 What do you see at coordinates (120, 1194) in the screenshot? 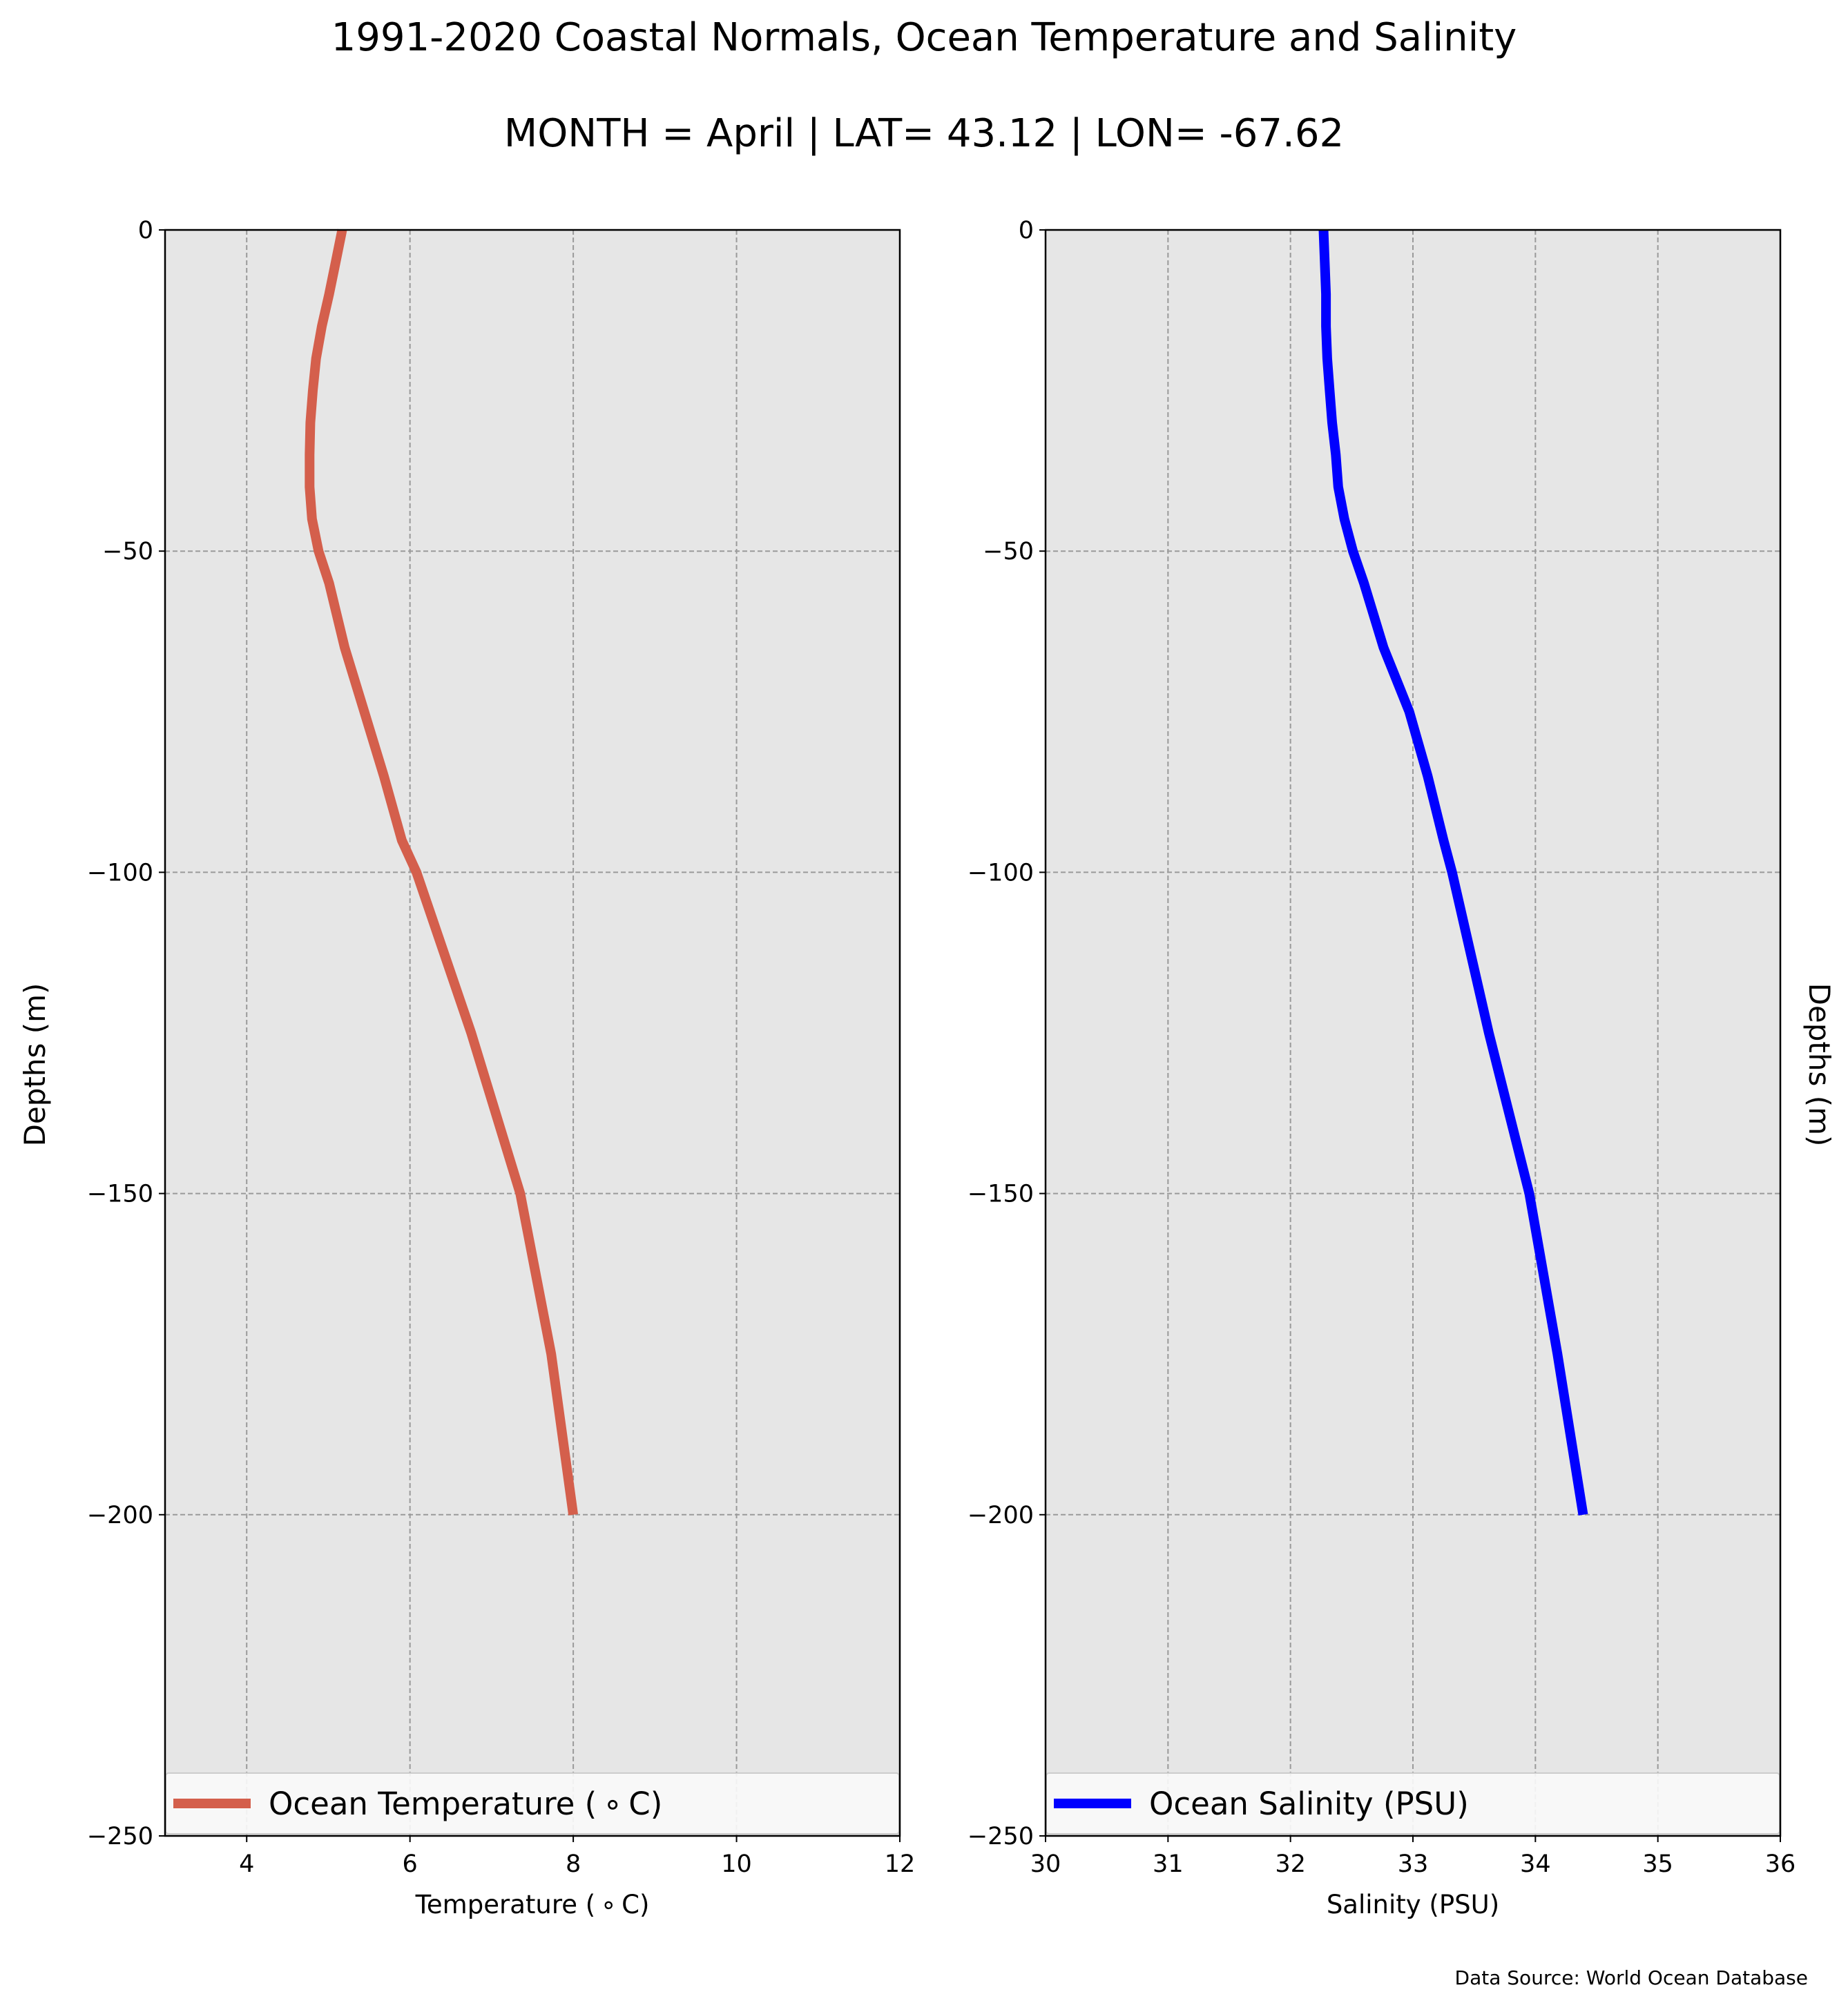
I see `temperature-y-tick-label: −150` at bounding box center [120, 1194].